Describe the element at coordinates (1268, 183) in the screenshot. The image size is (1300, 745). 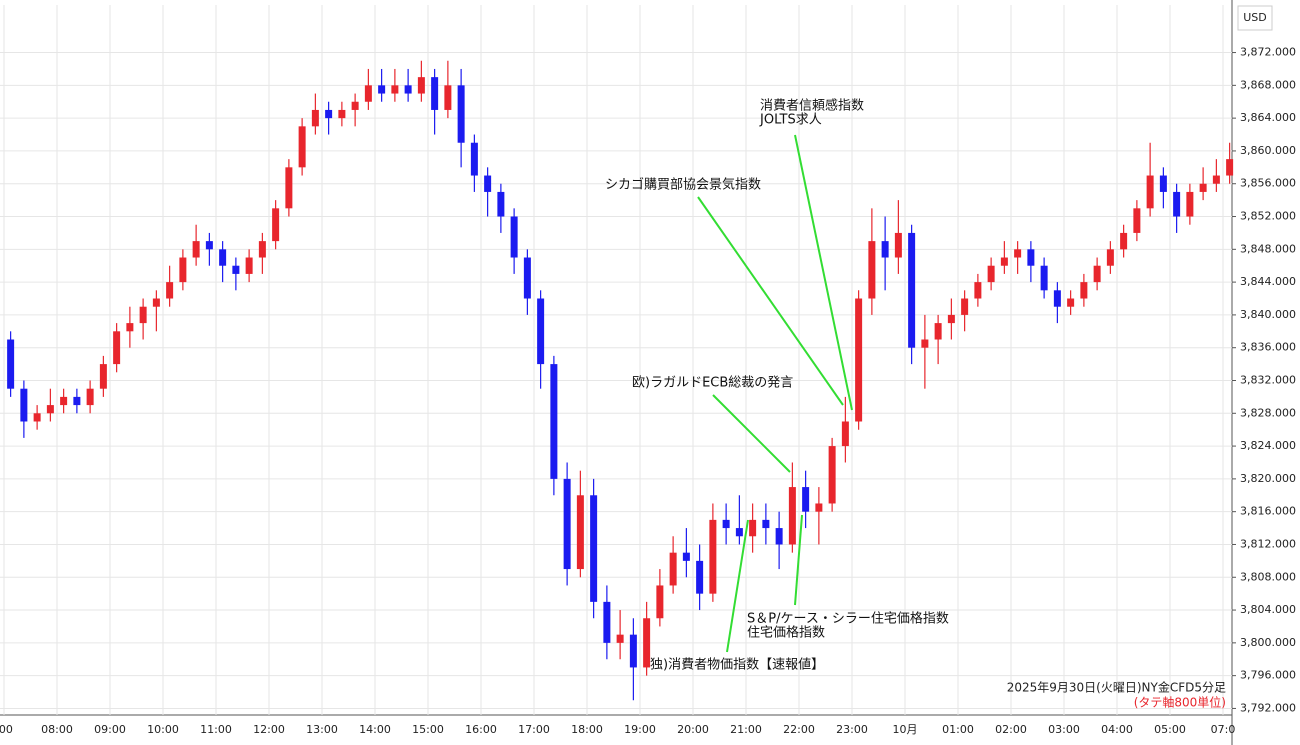
I see `y-tick-label: 3,856.000` at that location.